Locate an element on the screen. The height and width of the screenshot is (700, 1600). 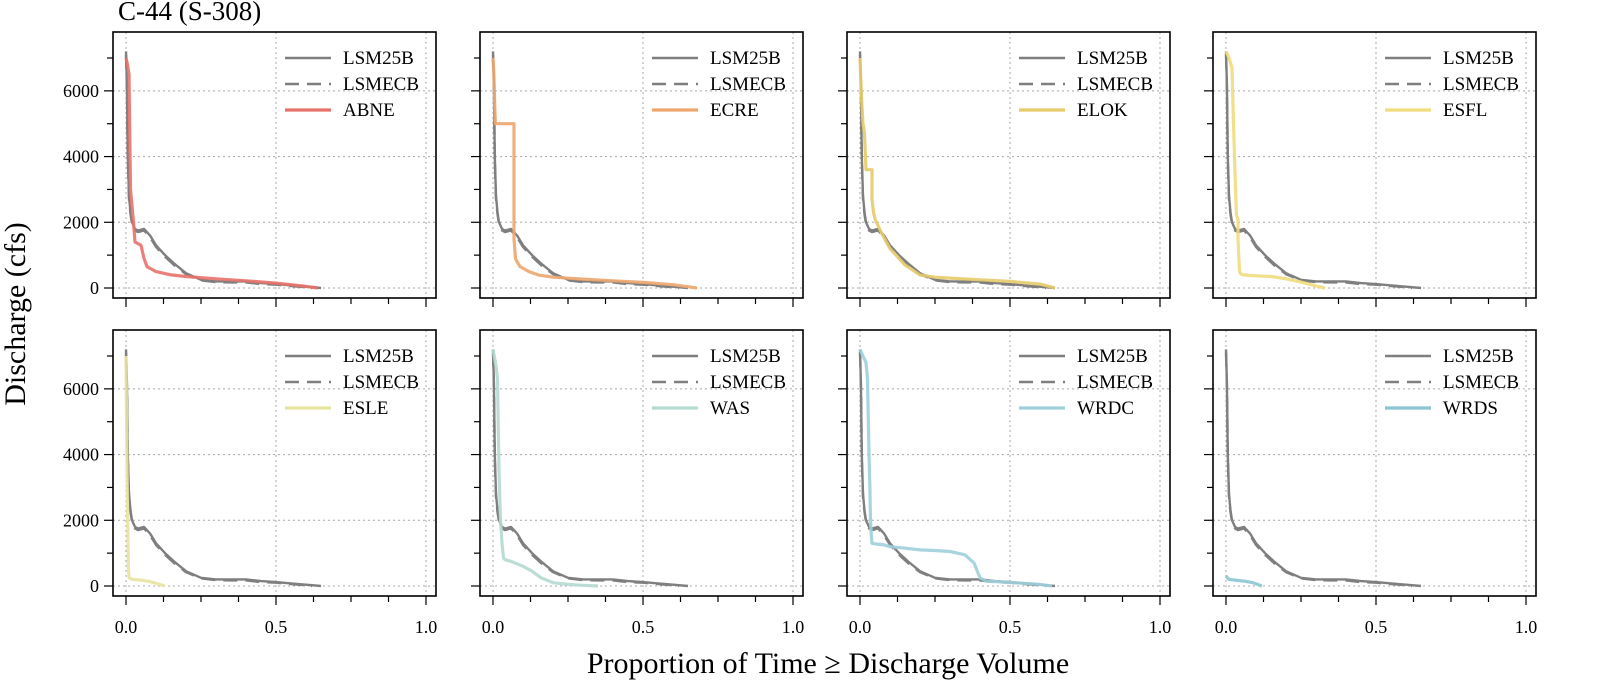
panel-esfl: LSM25B LSMECB ESFL is located at coordinates (1370, 169).